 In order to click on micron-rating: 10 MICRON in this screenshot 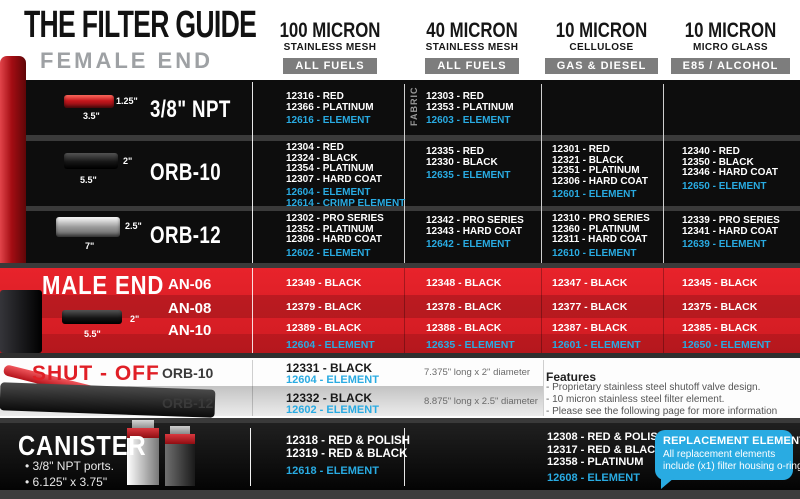, I will do `click(601, 30)`.